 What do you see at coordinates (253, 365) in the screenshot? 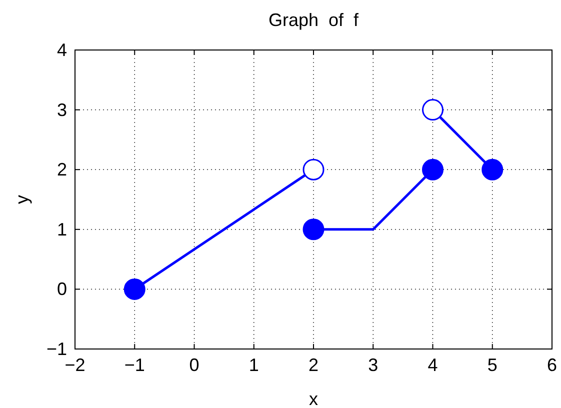
I see `x-tick-label: 1` at bounding box center [253, 365].